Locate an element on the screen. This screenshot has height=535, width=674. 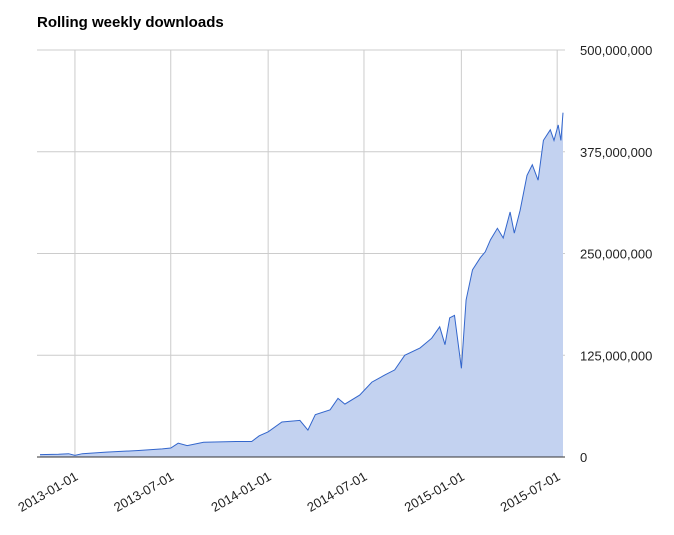
x-tick-label: 2015-07-01 is located at coordinates (530, 492).